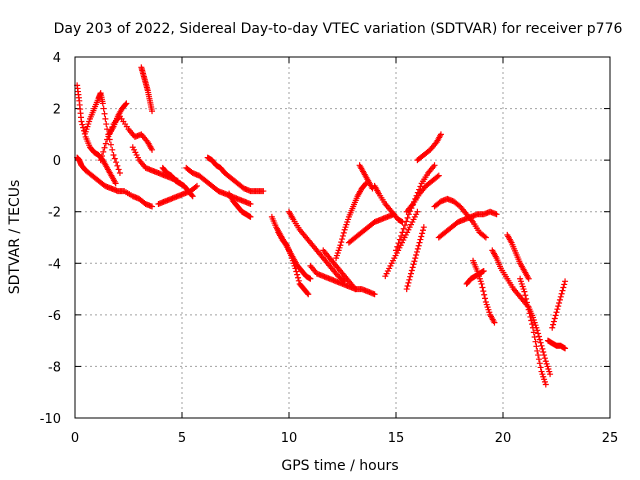 The height and width of the screenshot is (480, 640). I want to click on y-tick-label: 0, so click(57, 161).